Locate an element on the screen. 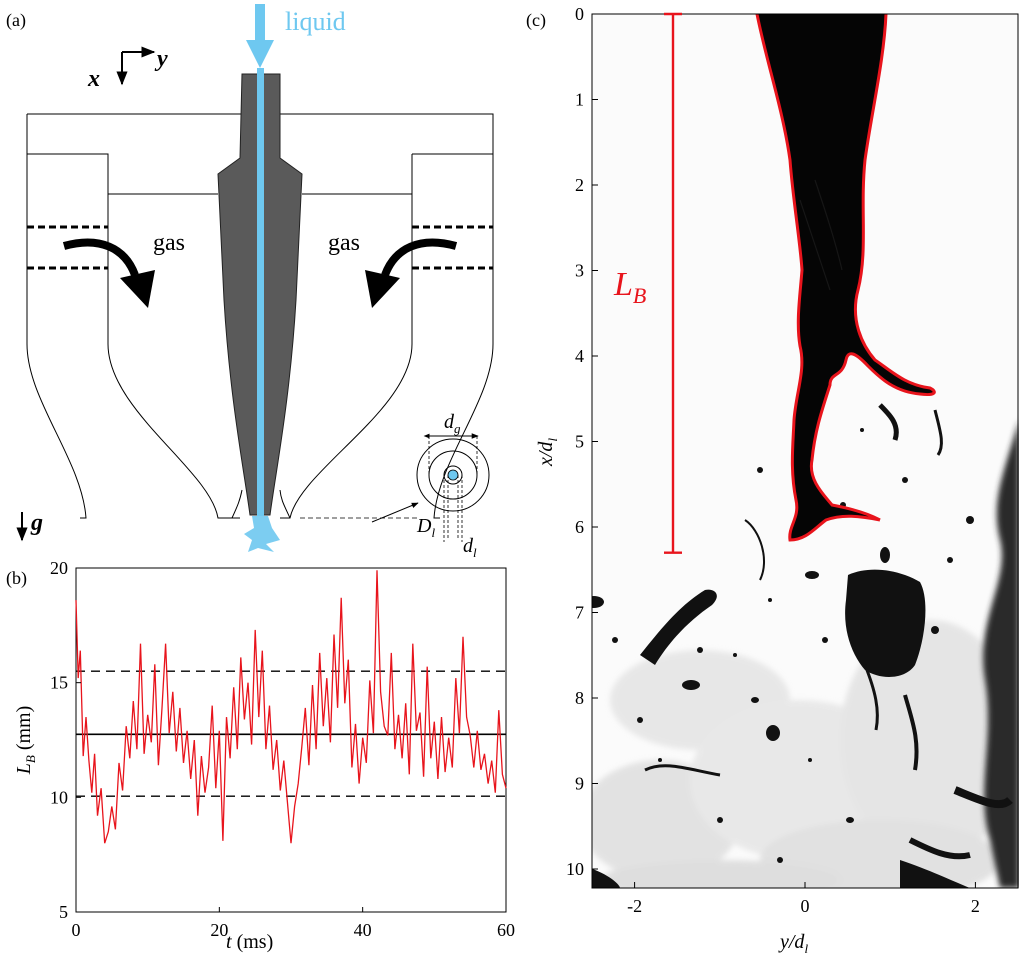  plot-c-xtick-label: 2 is located at coordinates (975, 906).